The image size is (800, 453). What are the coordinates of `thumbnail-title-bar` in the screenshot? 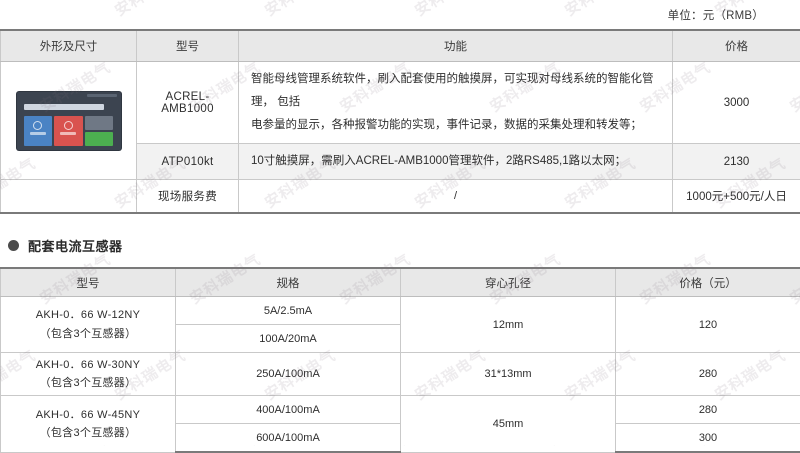 It's located at (64, 107).